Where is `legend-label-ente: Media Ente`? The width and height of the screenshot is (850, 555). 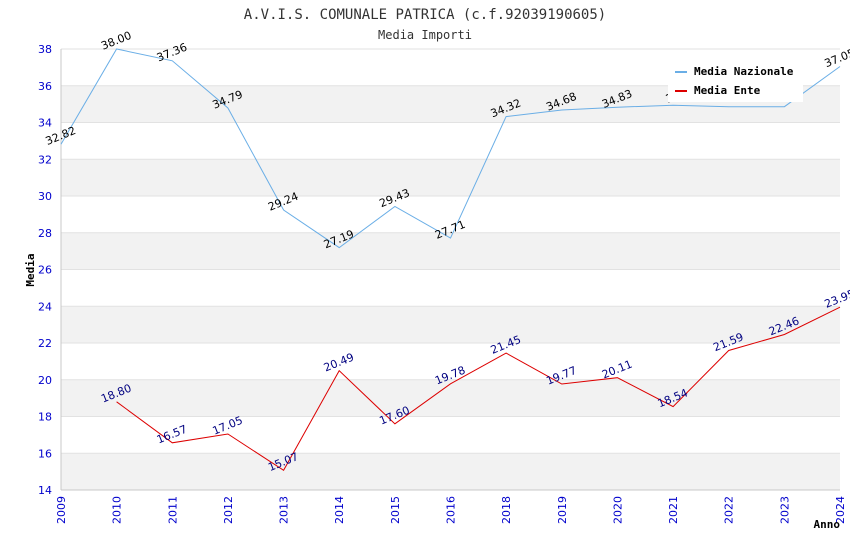 legend-label-ente: Media Ente is located at coordinates (727, 90).